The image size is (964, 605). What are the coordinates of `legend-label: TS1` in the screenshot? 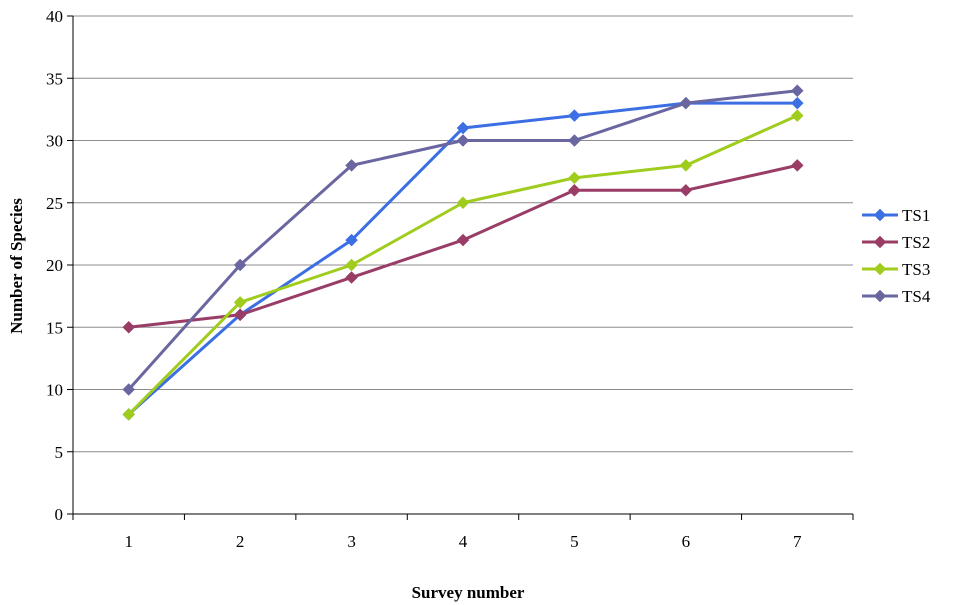 It's located at (916, 215).